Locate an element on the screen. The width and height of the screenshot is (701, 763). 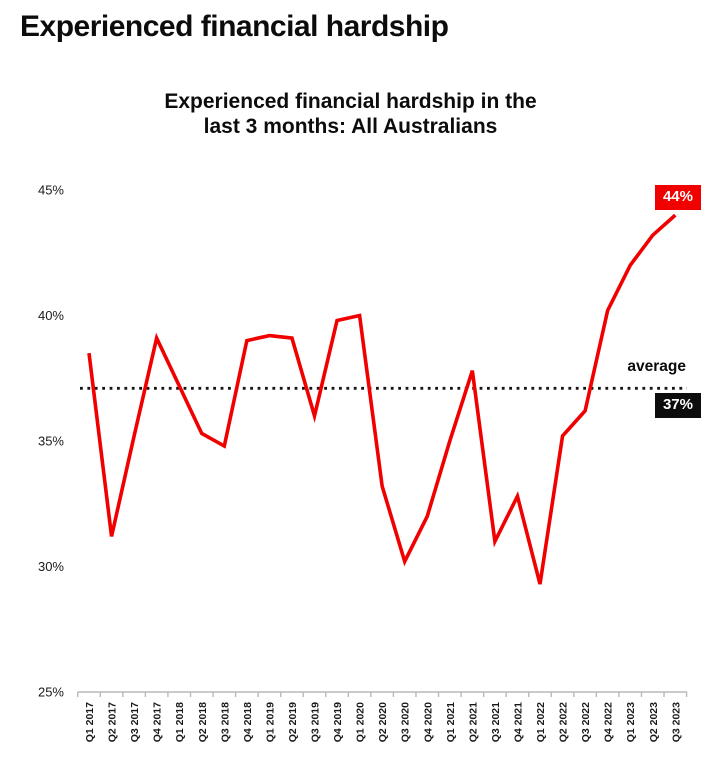
average-line-label: average is located at coordinates (656, 366).